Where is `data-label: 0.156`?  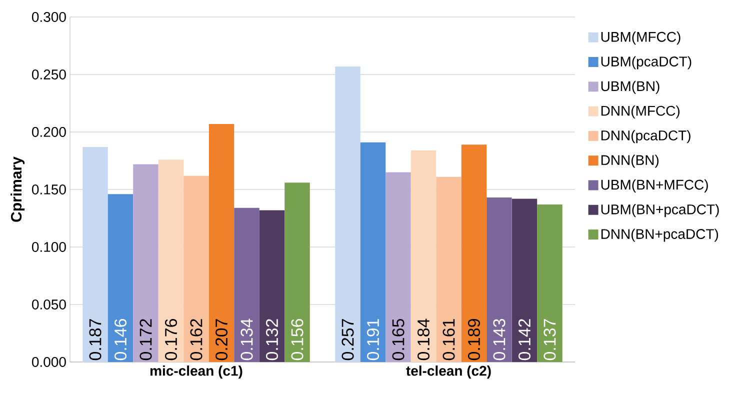
data-label: 0.156 is located at coordinates (297, 339).